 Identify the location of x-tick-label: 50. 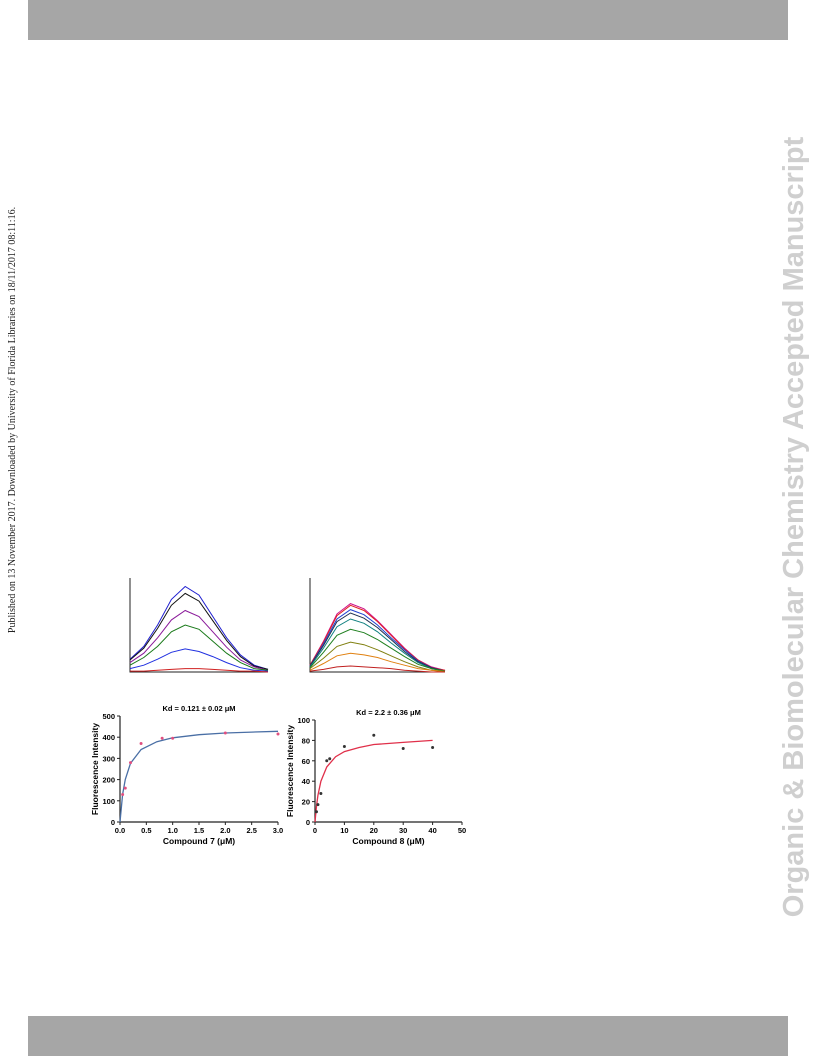
(462, 830).